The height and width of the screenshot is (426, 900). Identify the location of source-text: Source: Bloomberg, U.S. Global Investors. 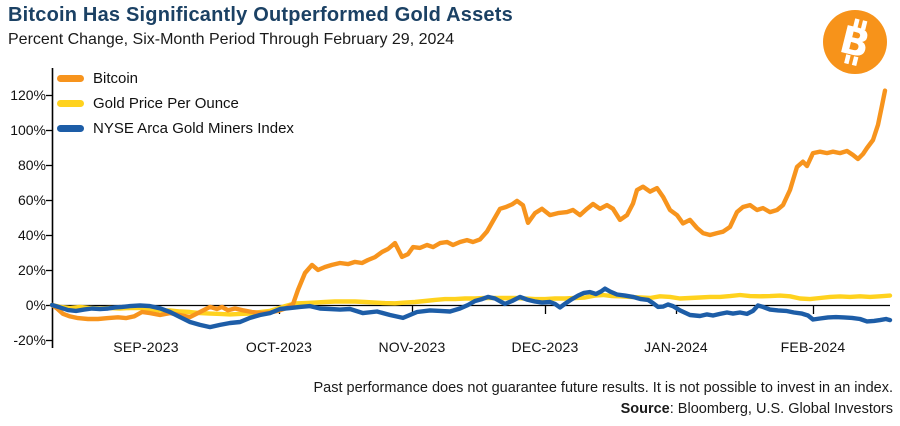
(757, 409).